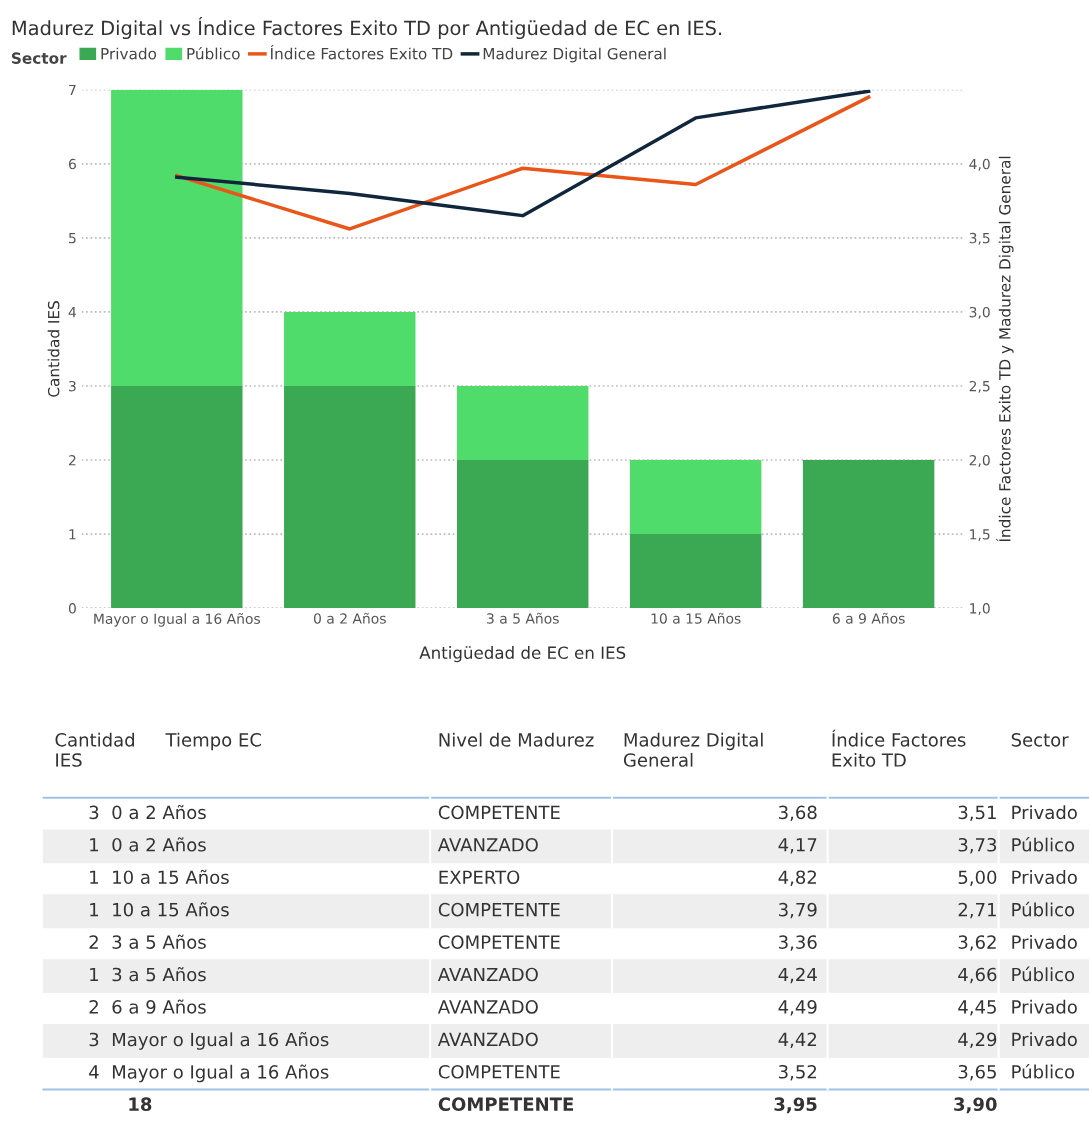 Image resolution: width=1089 pixels, height=1122 pixels. Describe the element at coordinates (798, 1072) in the screenshot. I see `text: 3,52` at that location.